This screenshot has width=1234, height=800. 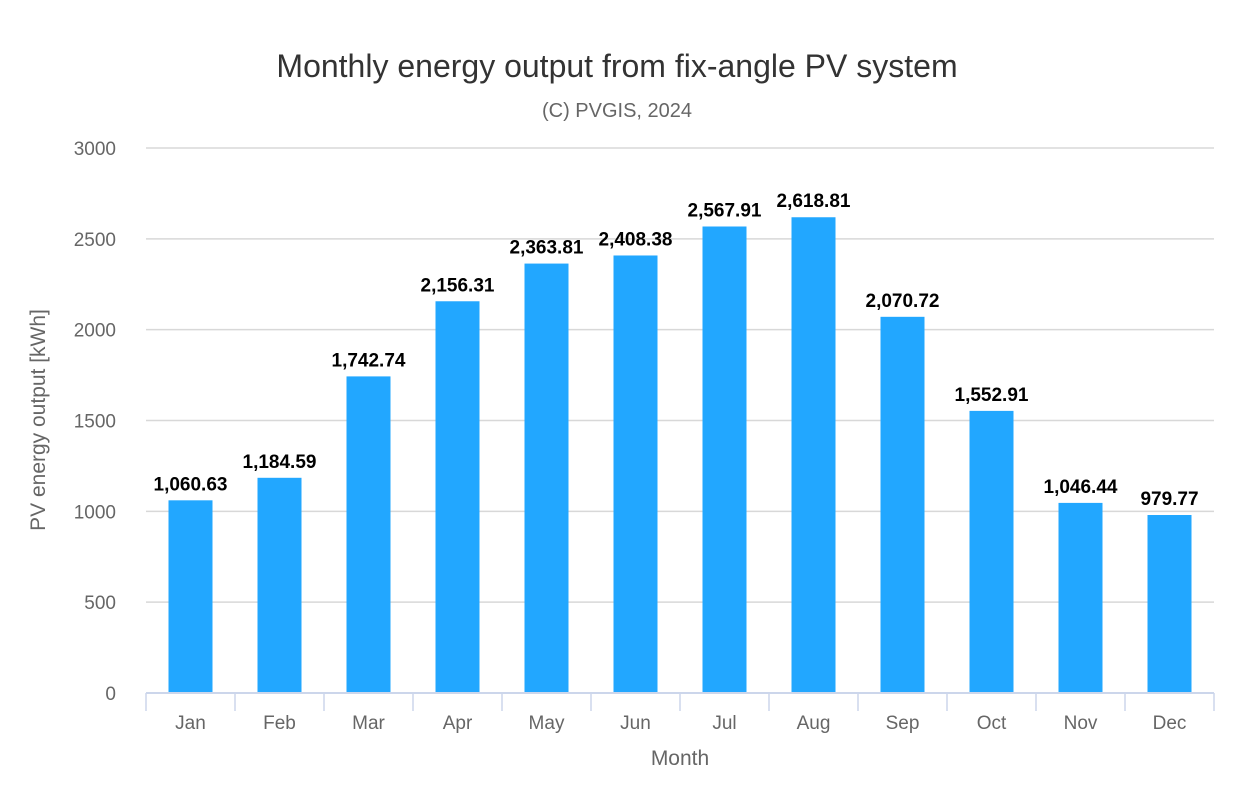 What do you see at coordinates (368, 534) in the screenshot?
I see `bar-mar` at bounding box center [368, 534].